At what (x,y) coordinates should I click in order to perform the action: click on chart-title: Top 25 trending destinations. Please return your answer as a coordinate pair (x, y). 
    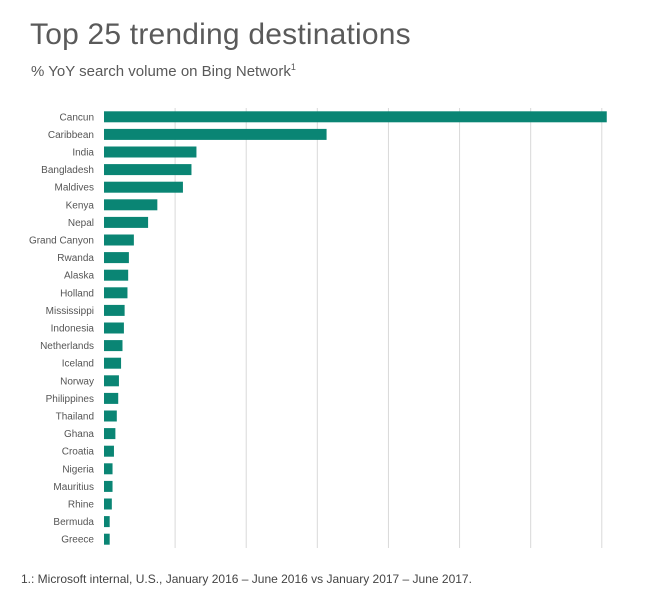
    Looking at the image, I should click on (220, 34).